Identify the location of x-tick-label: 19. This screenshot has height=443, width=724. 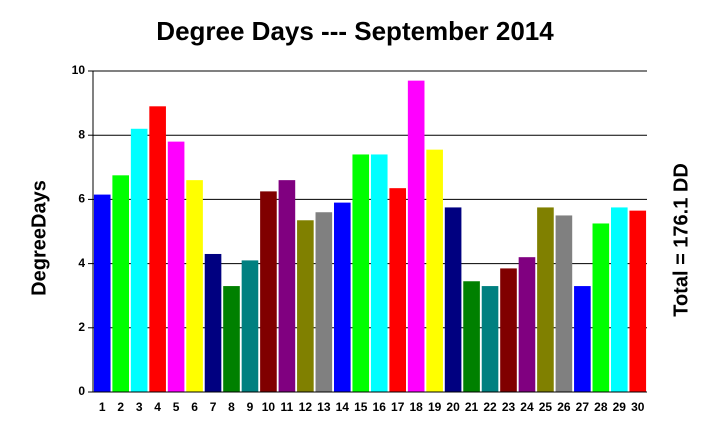
(435, 407).